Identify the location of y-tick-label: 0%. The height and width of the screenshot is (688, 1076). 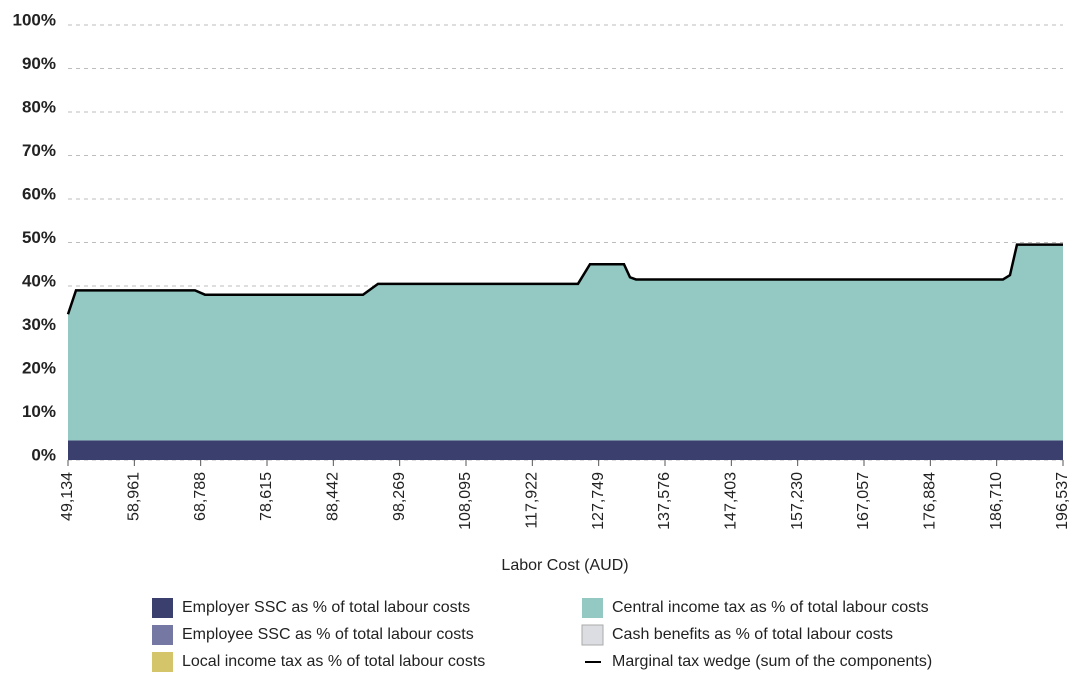
(43, 454).